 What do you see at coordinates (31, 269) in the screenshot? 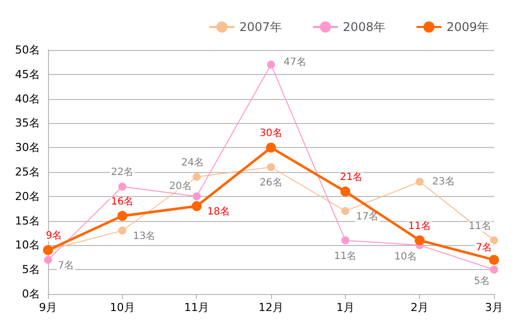
I see `y-tick-label: 5名` at bounding box center [31, 269].